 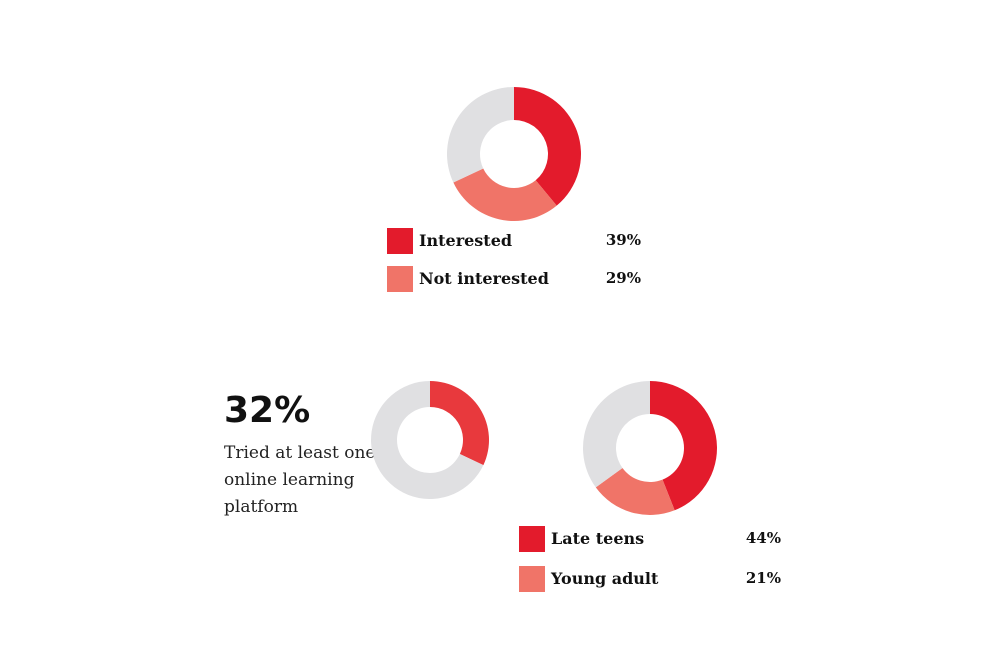 I want to click on donut-chart-age-group, so click(x=650, y=448).